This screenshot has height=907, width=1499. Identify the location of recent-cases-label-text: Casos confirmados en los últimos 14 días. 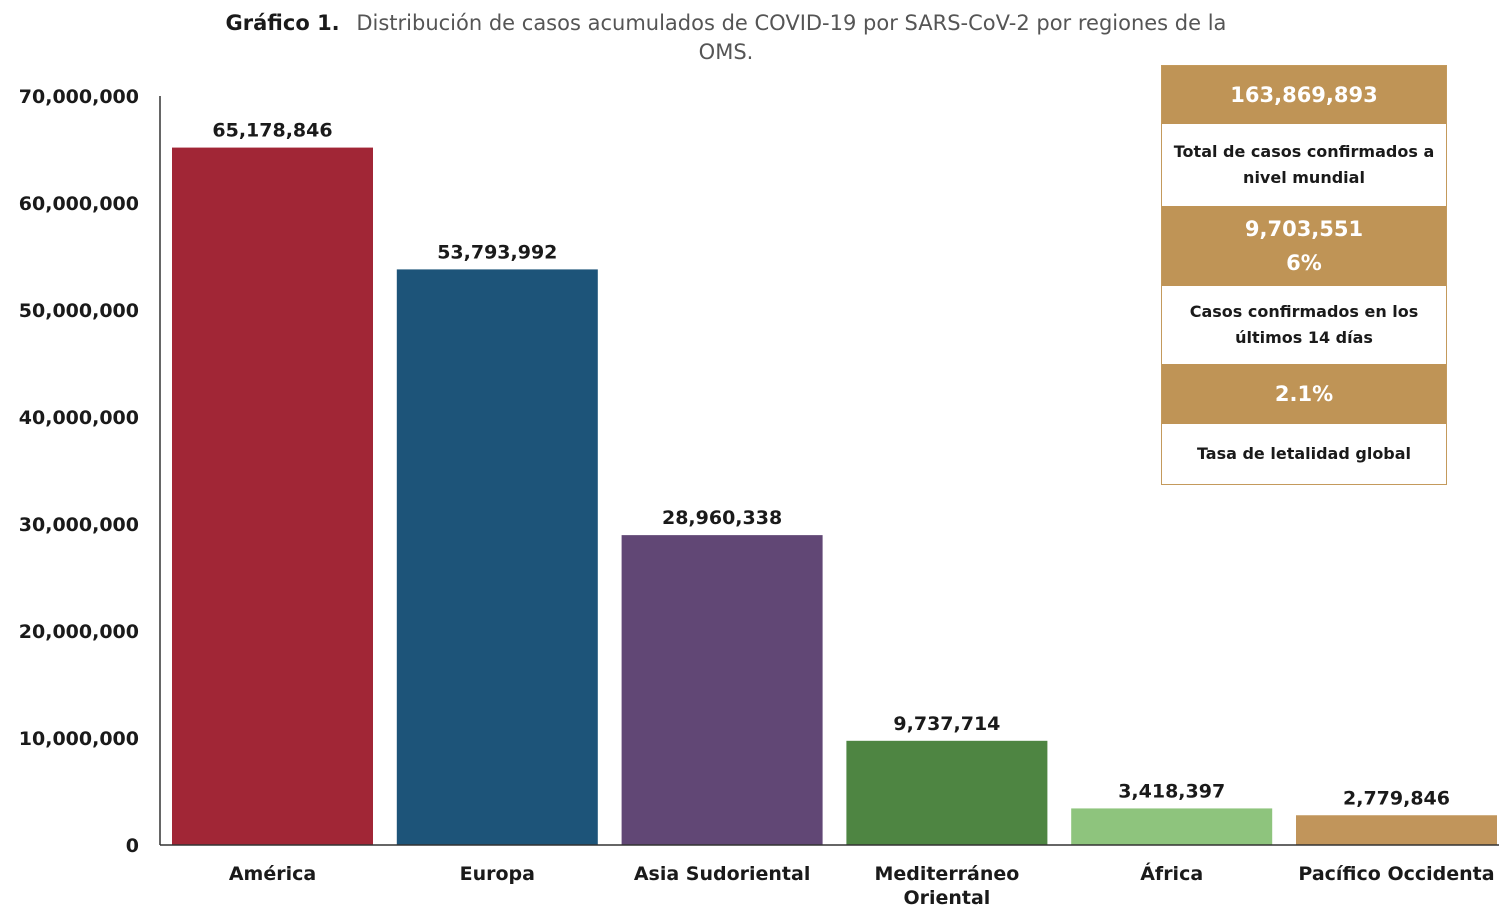
(1304, 324).